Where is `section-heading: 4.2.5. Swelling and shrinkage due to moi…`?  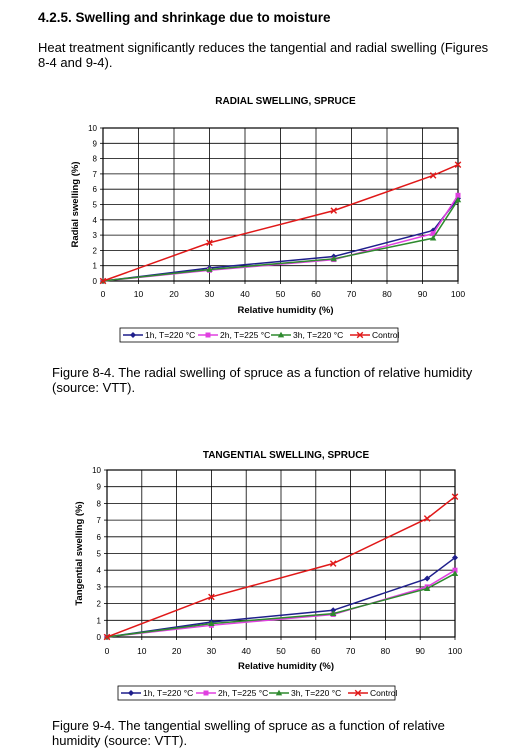
section-heading: 4.2.5. Swelling and shrinkage due to moi… is located at coordinates (184, 17).